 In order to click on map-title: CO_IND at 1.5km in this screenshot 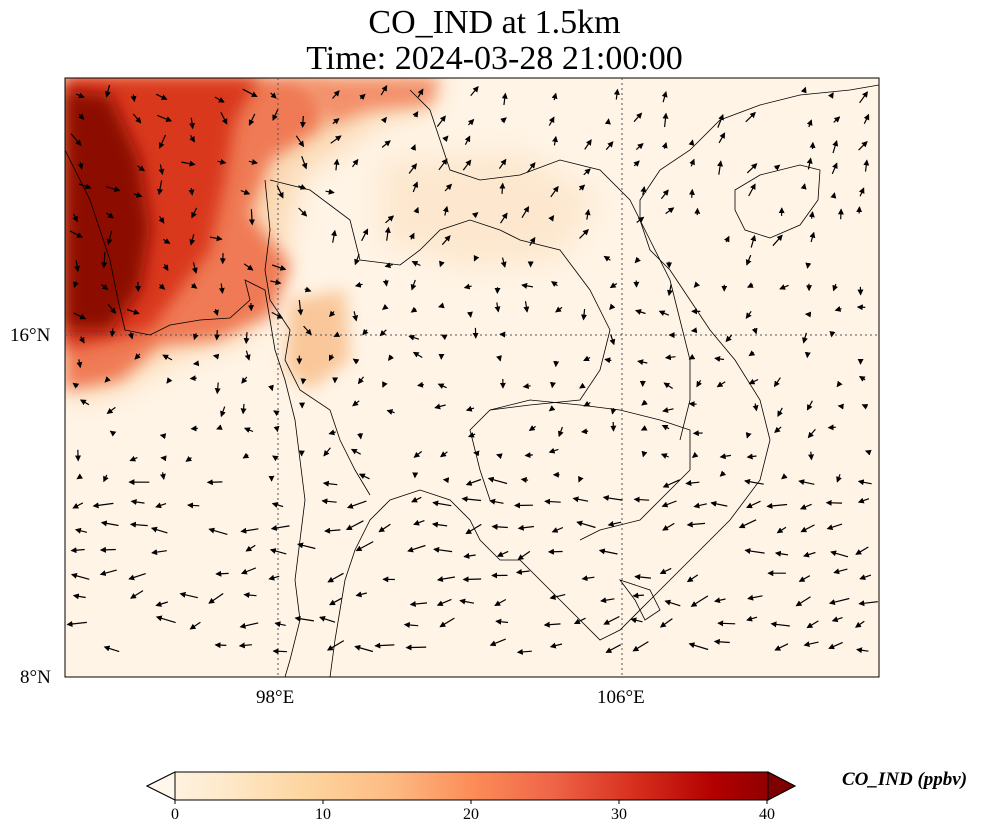, I will do `click(494, 22)`.